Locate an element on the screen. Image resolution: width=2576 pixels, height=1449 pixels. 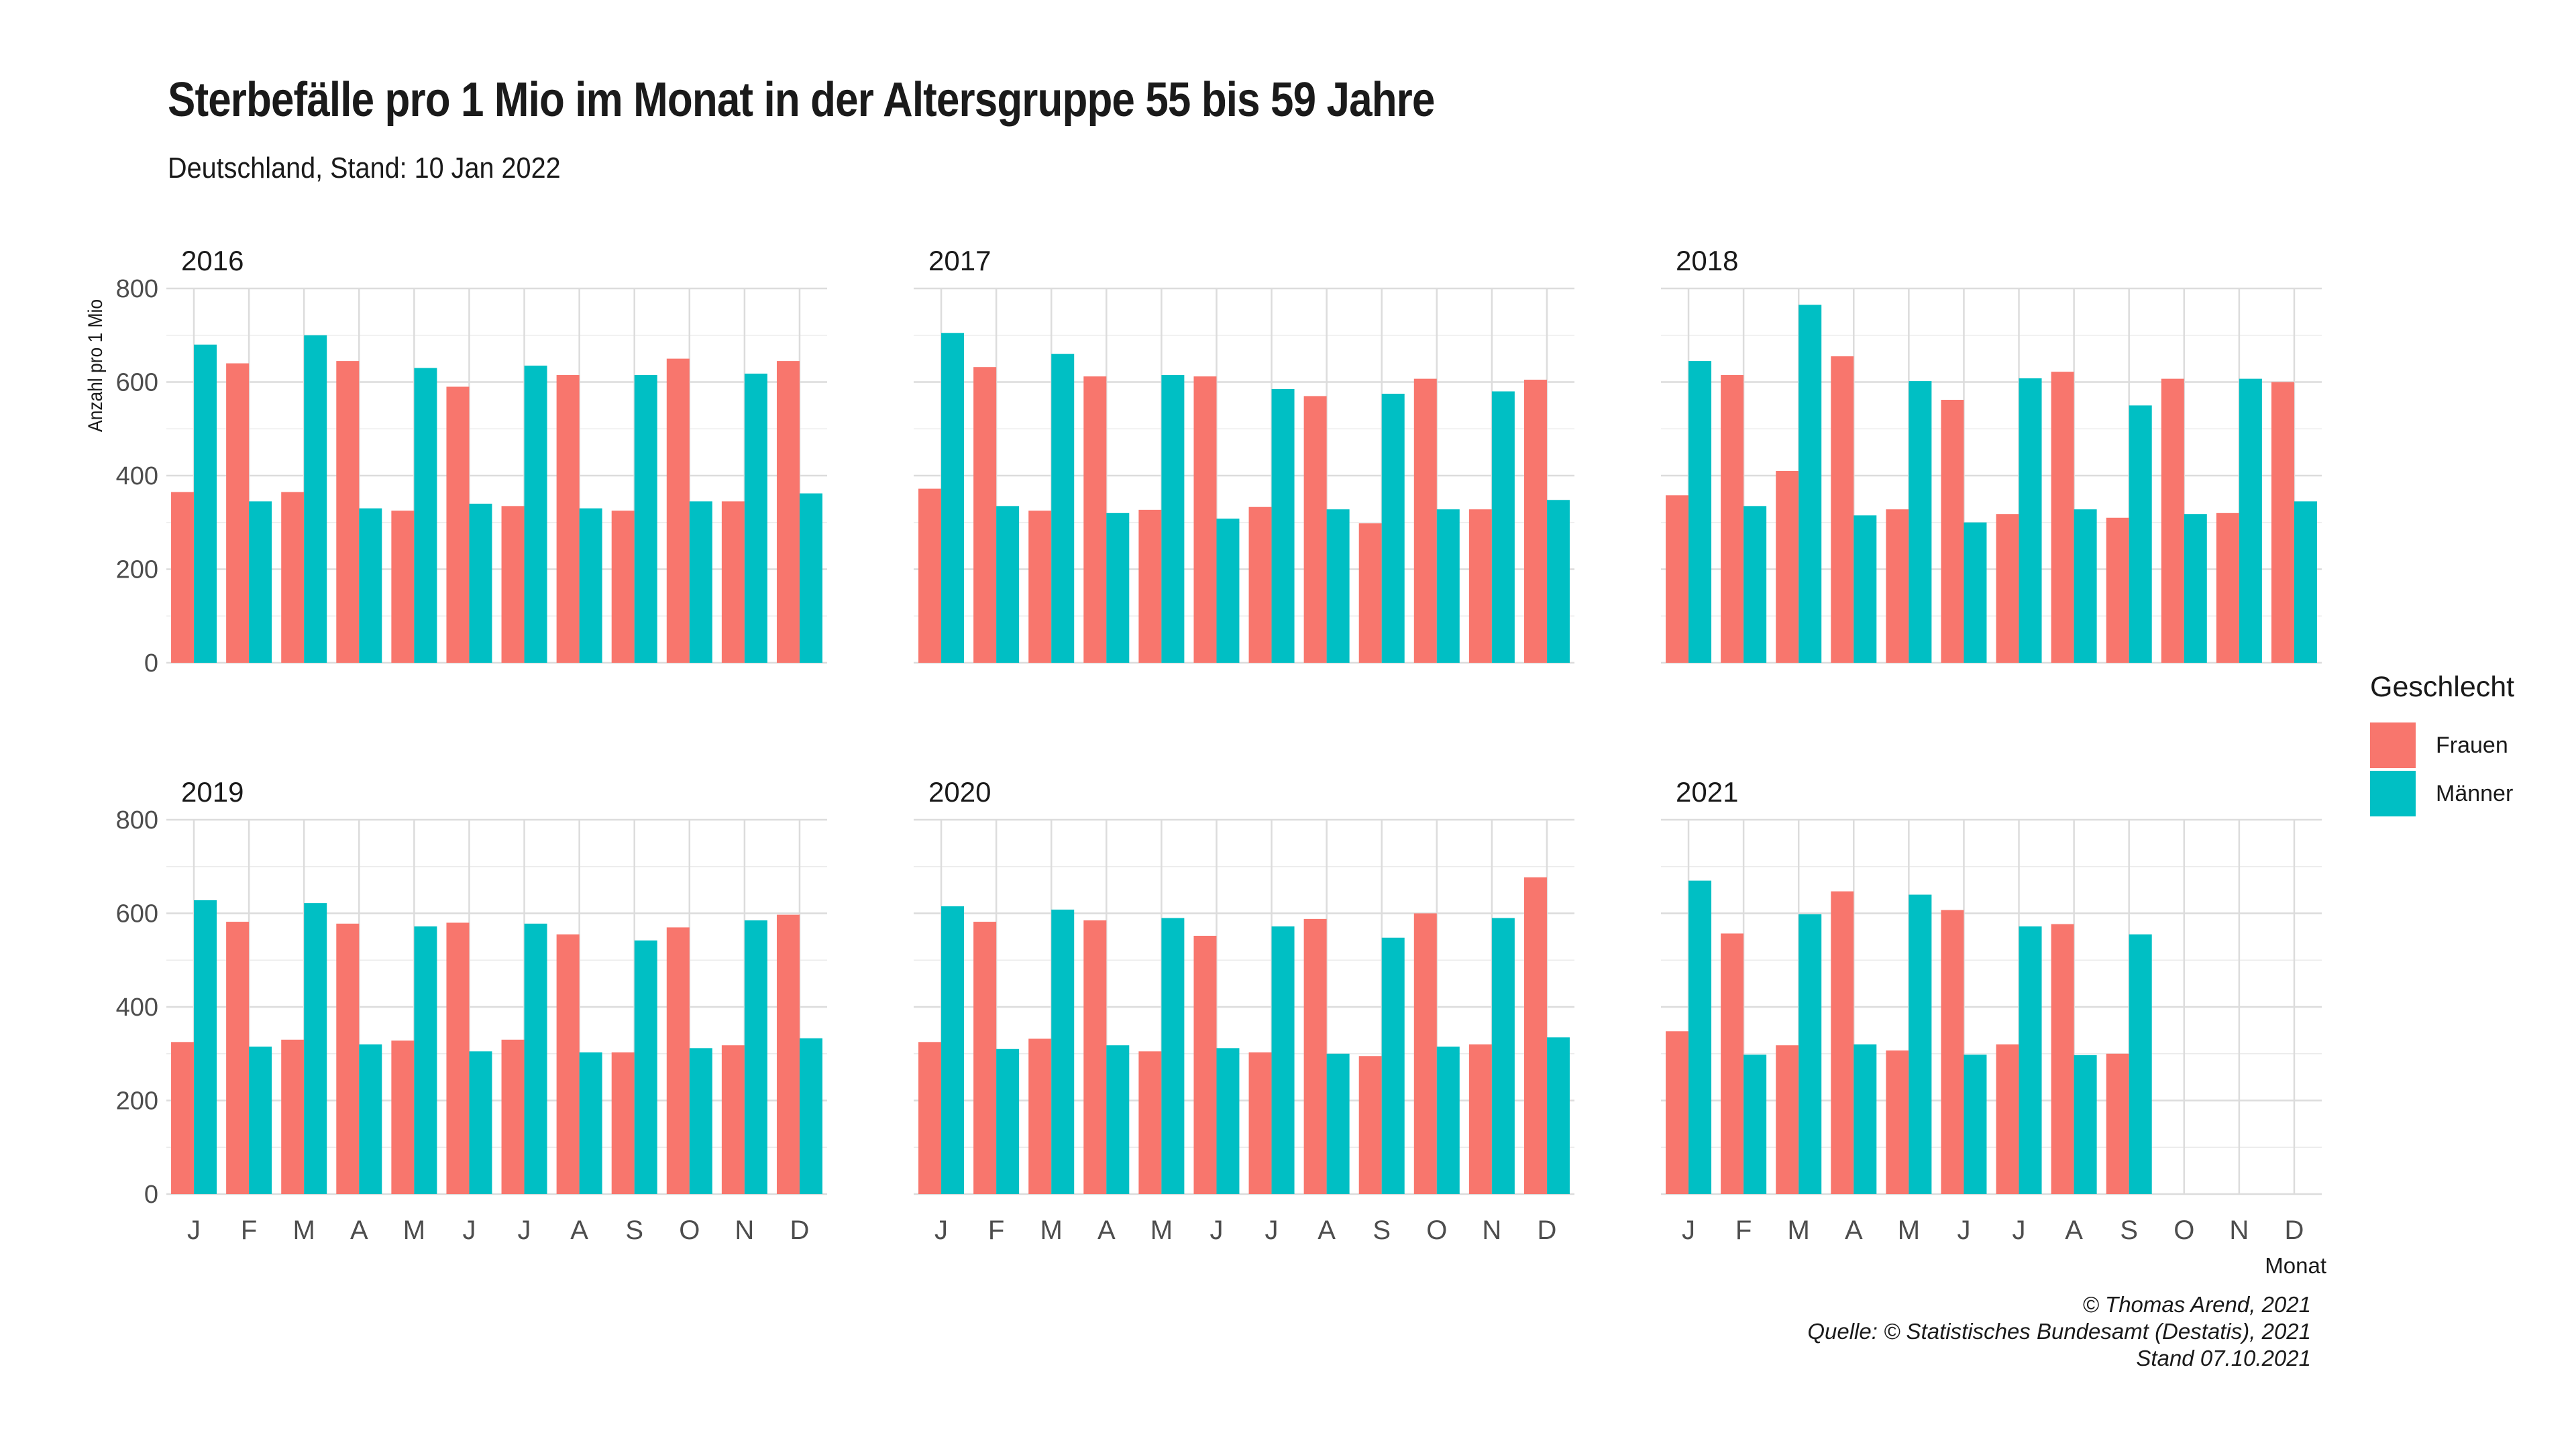
facet-label: 2016 is located at coordinates (212, 260).